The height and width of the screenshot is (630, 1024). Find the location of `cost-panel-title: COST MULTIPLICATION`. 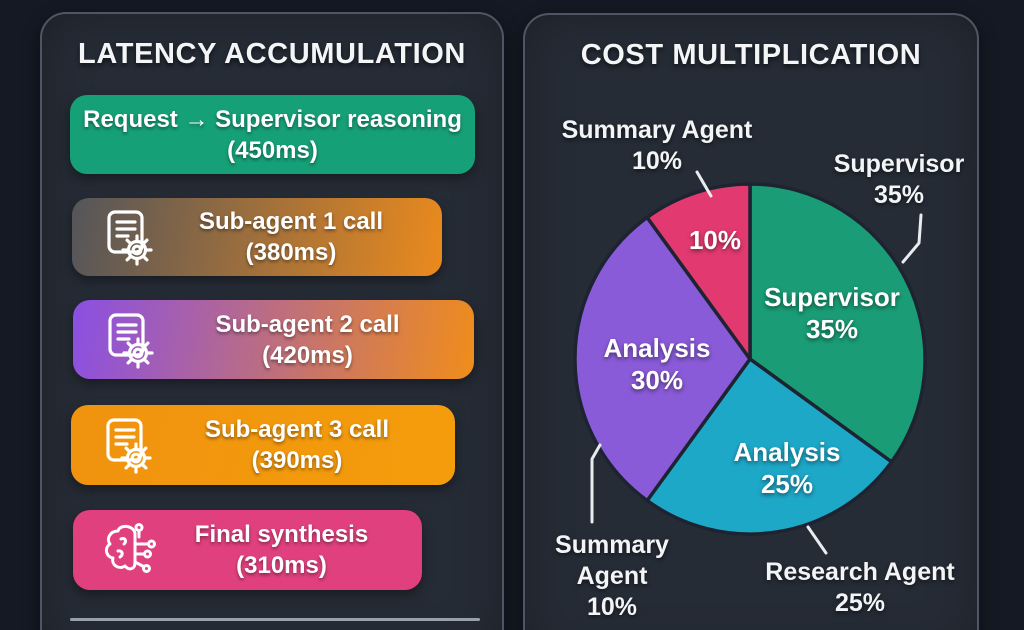

cost-panel-title: COST MULTIPLICATION is located at coordinates (751, 55).